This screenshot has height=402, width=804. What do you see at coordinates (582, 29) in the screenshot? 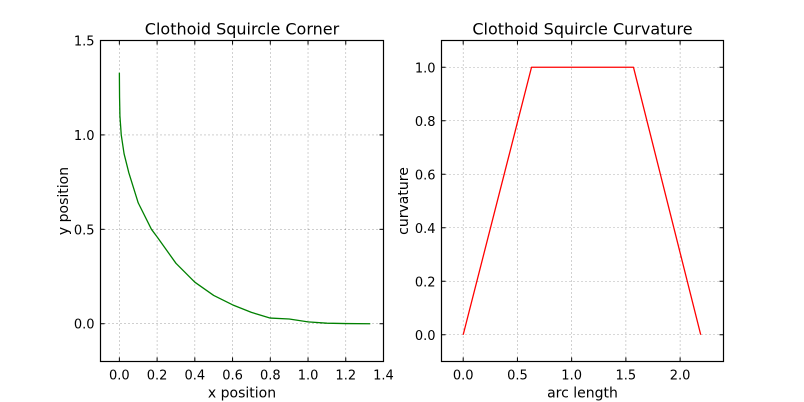
I see `chart-title: Clothoid Squircle Curvature` at bounding box center [582, 29].